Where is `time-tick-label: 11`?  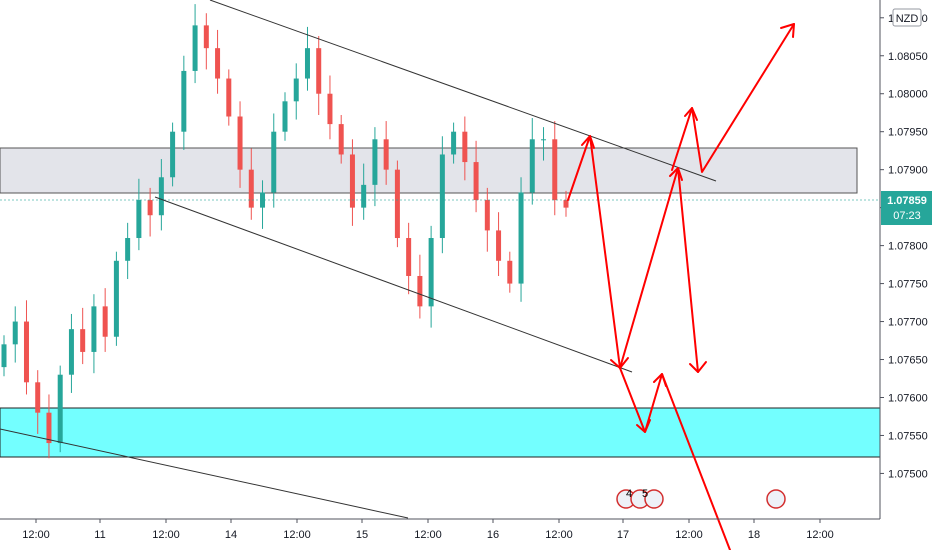
time-tick-label: 11 is located at coordinates (99, 535).